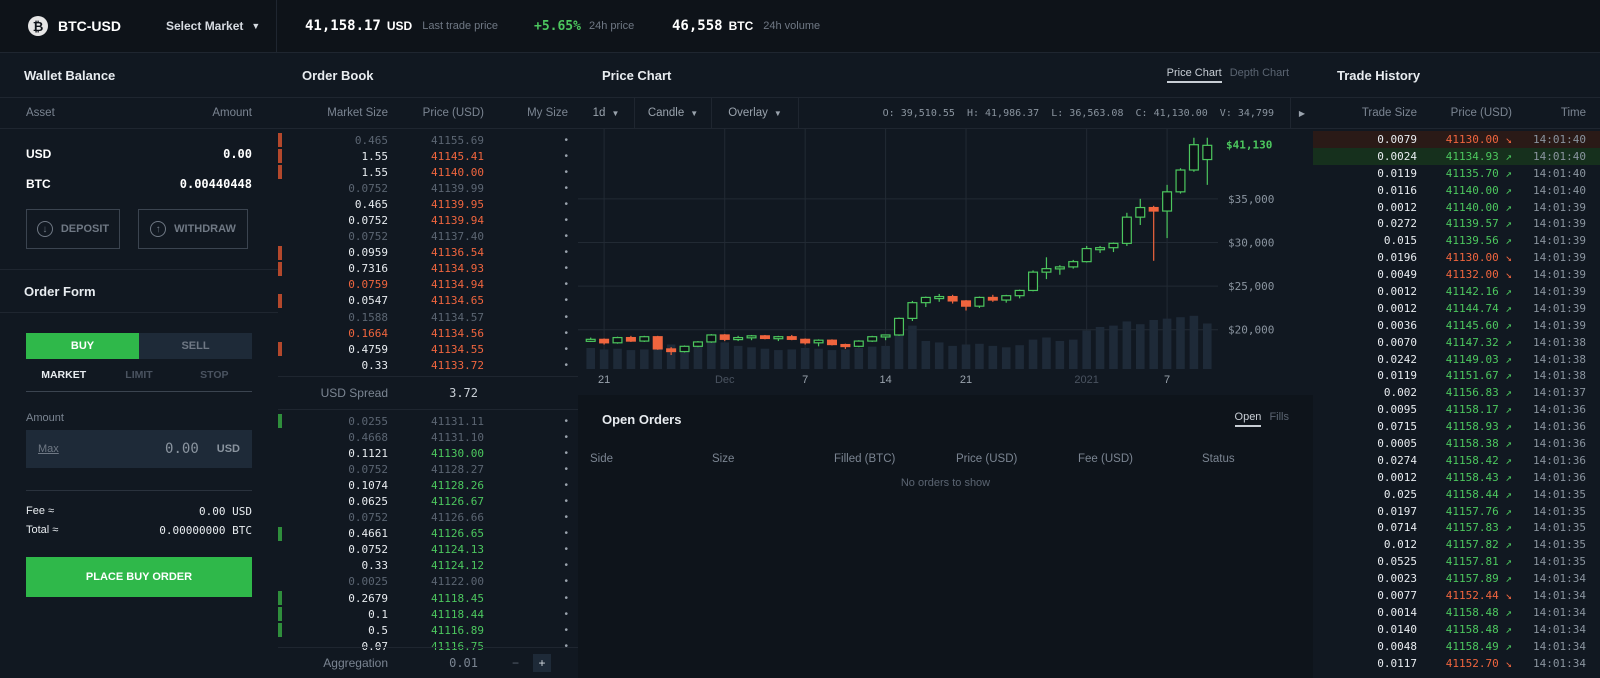  Describe the element at coordinates (45, 418) in the screenshot. I see `amount-label: Amount` at that location.